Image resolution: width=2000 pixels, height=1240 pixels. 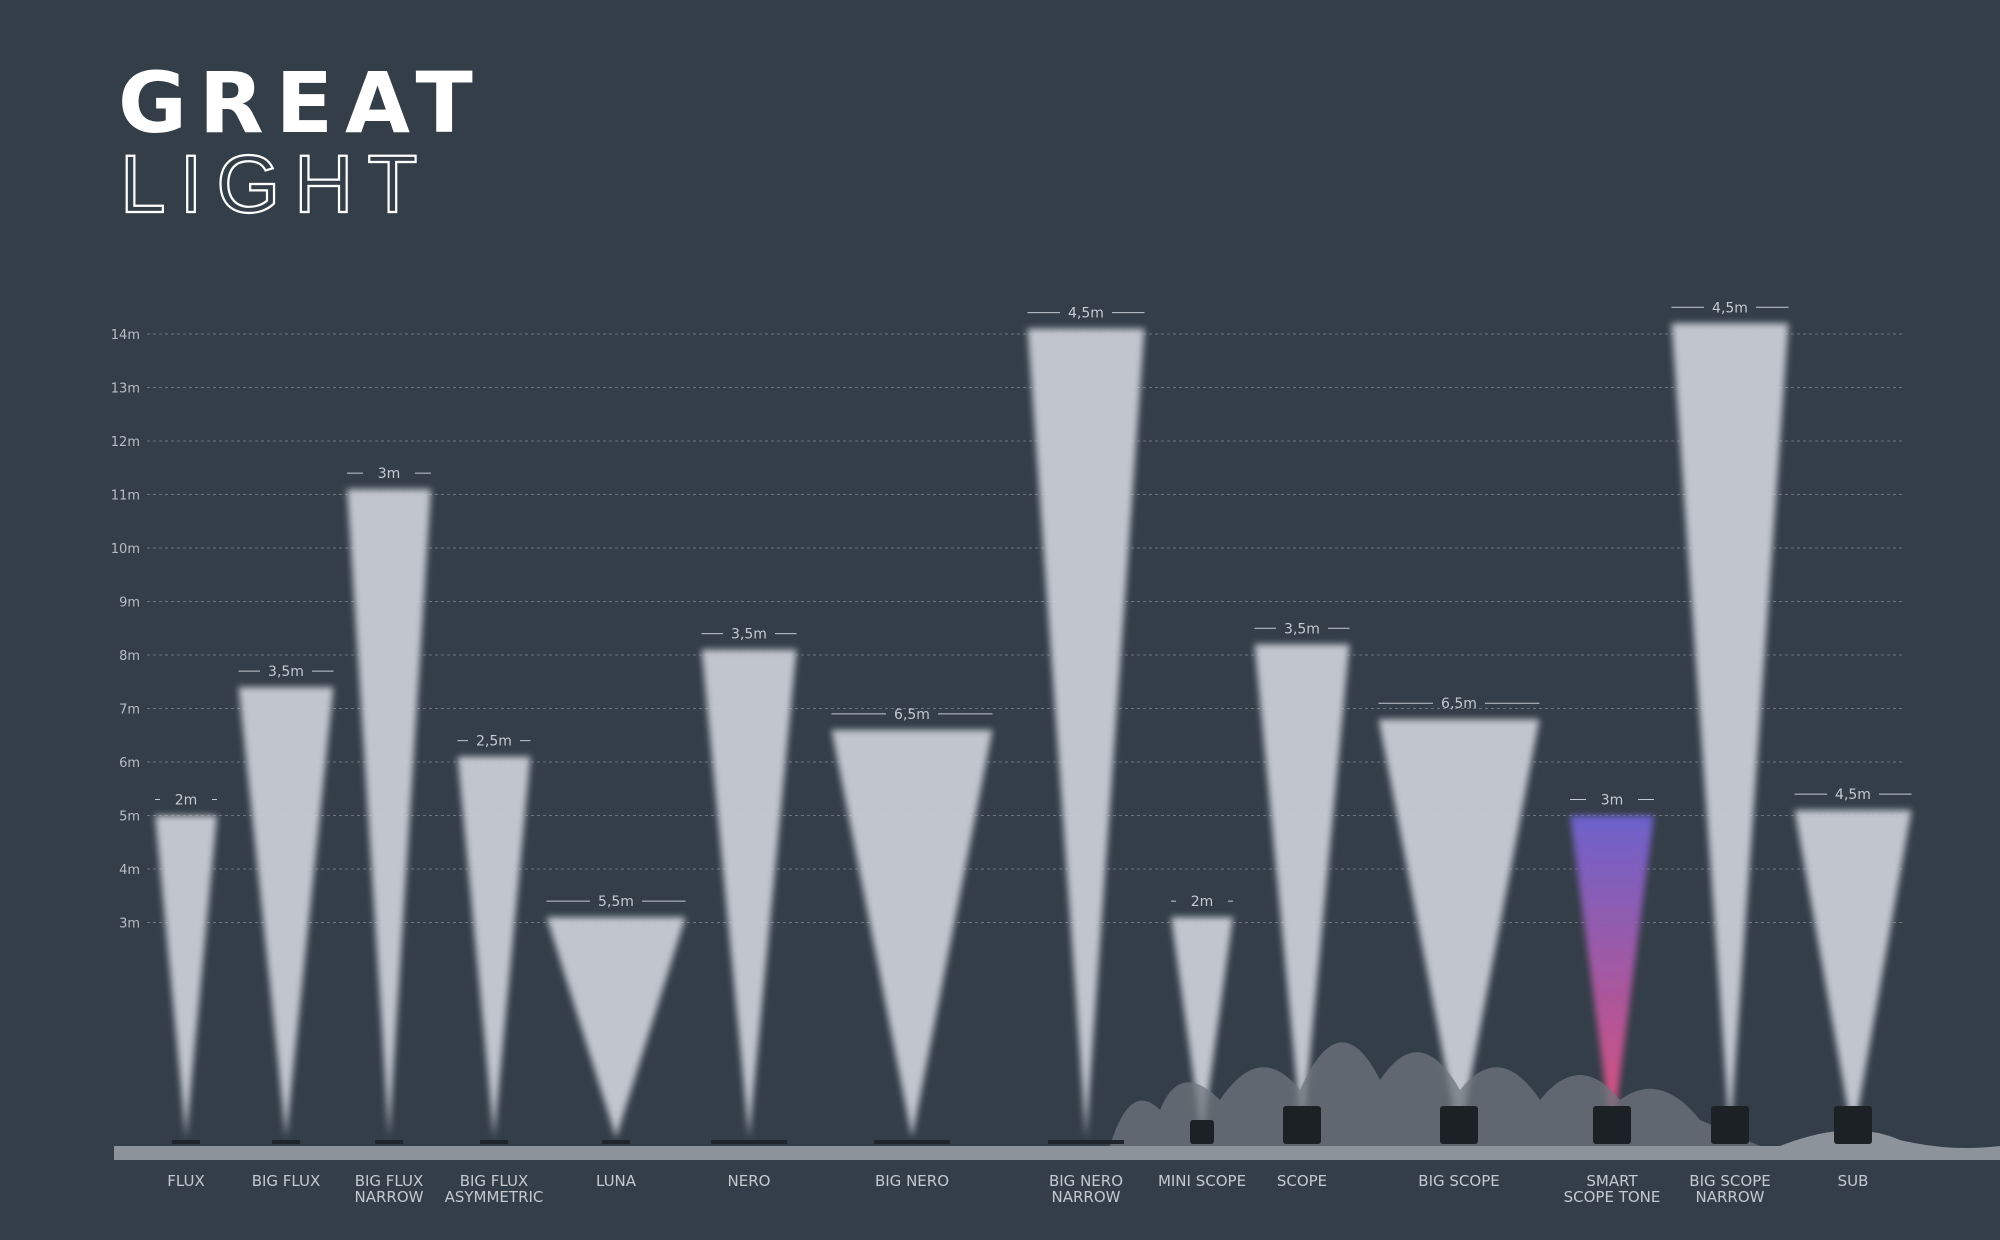 I want to click on y-tick-label: 6m, so click(x=129, y=763).